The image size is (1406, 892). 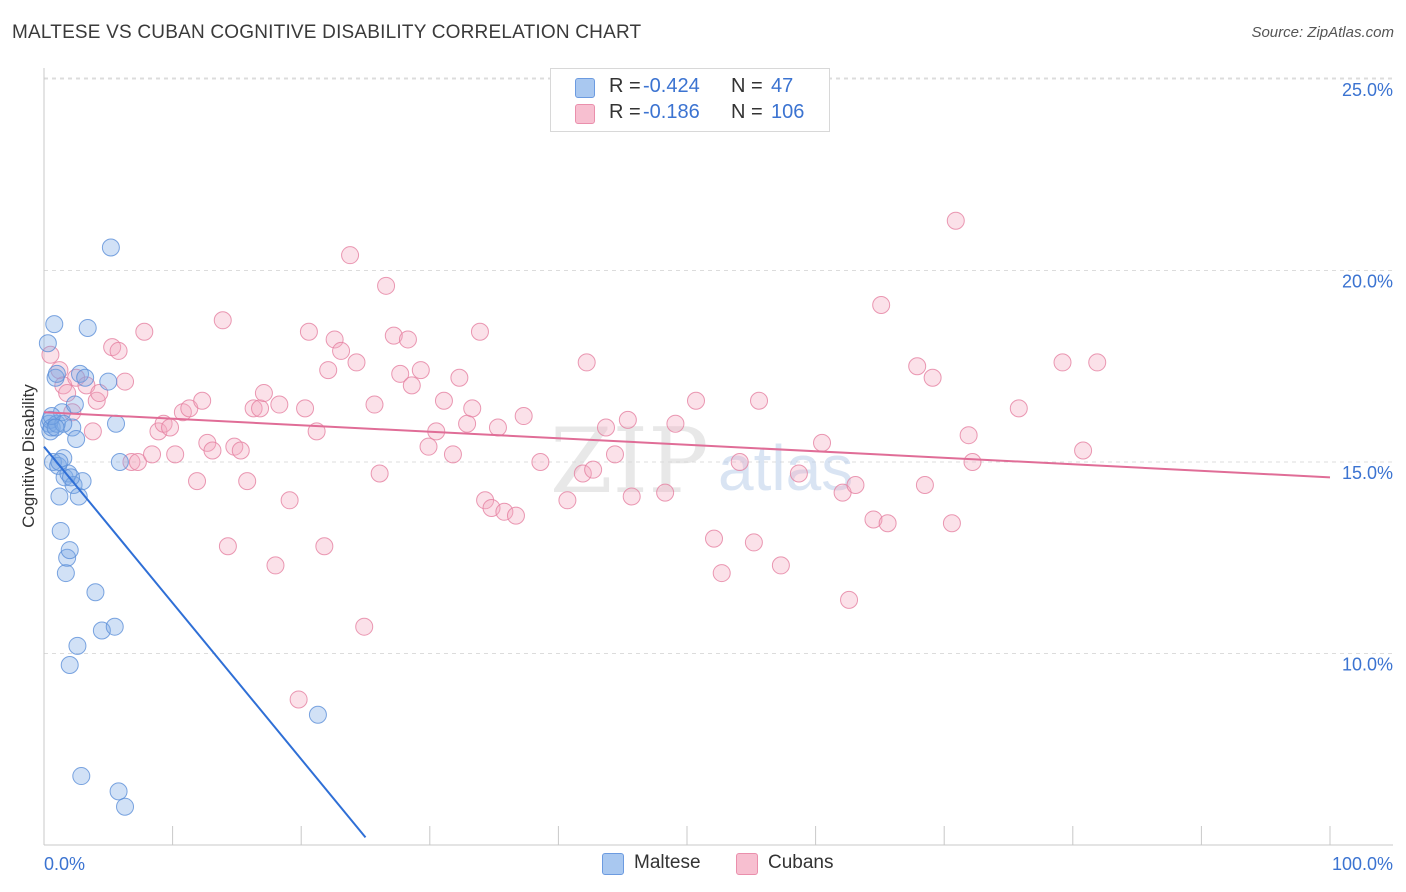 What do you see at coordinates (747, 864) in the screenshot?
I see `cubans-swatch` at bounding box center [747, 864].